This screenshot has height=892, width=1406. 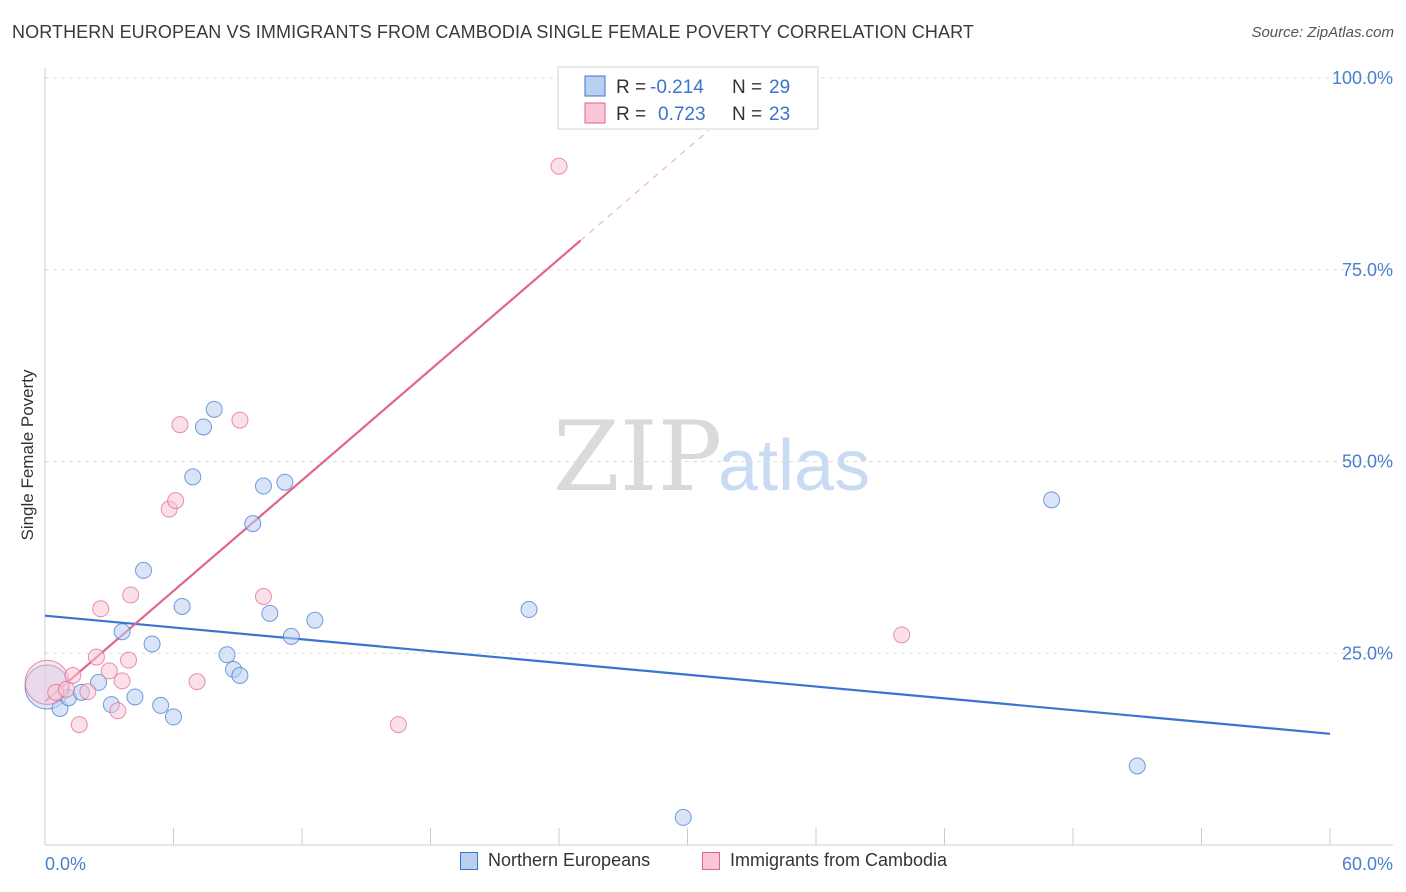 I want to click on legend-n-label-1: N =, so click(x=747, y=87).